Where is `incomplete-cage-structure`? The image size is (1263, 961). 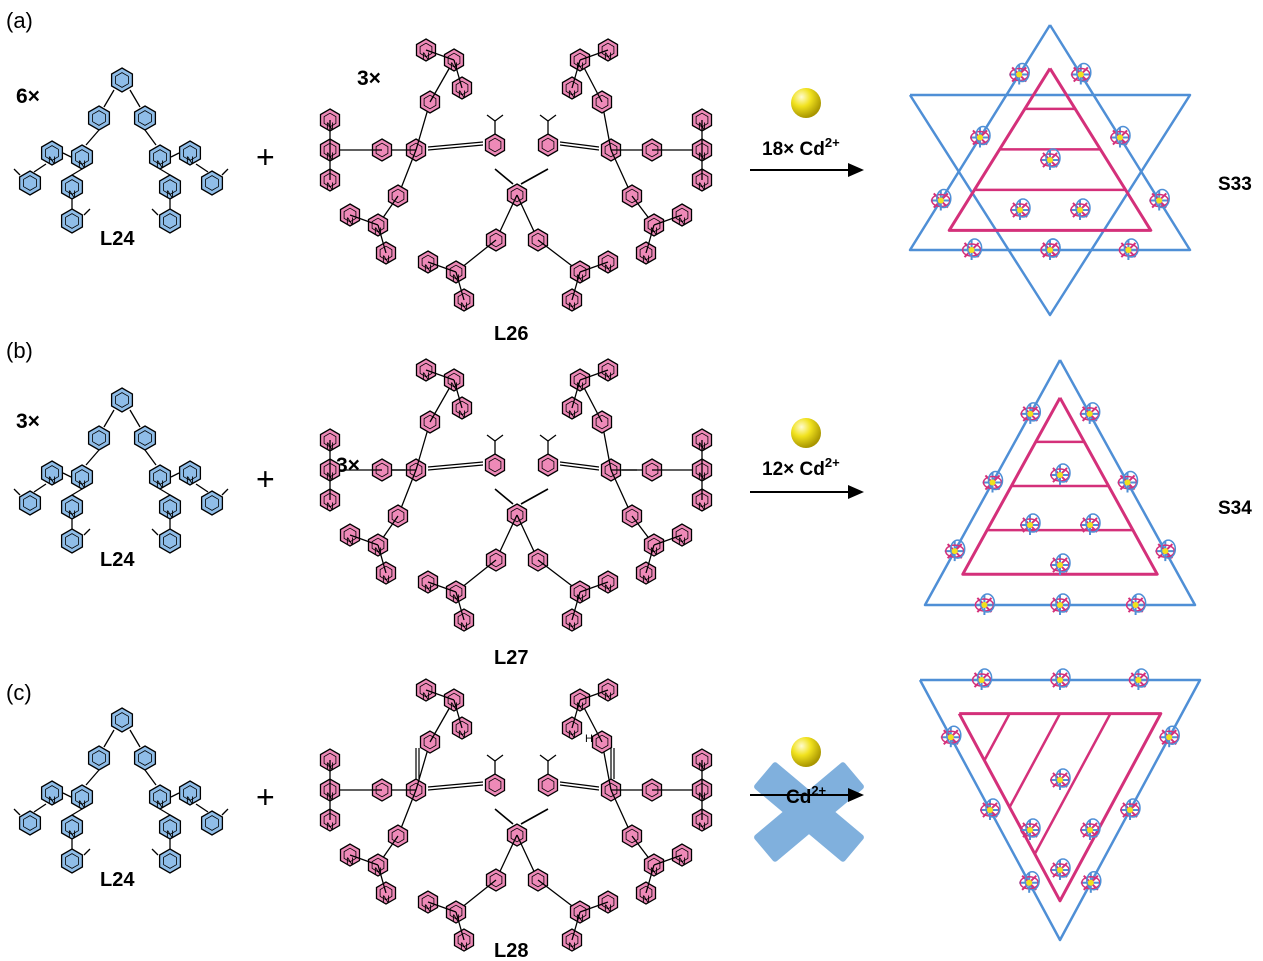
incomplete-cage-structure is located at coordinates (1060, 805).